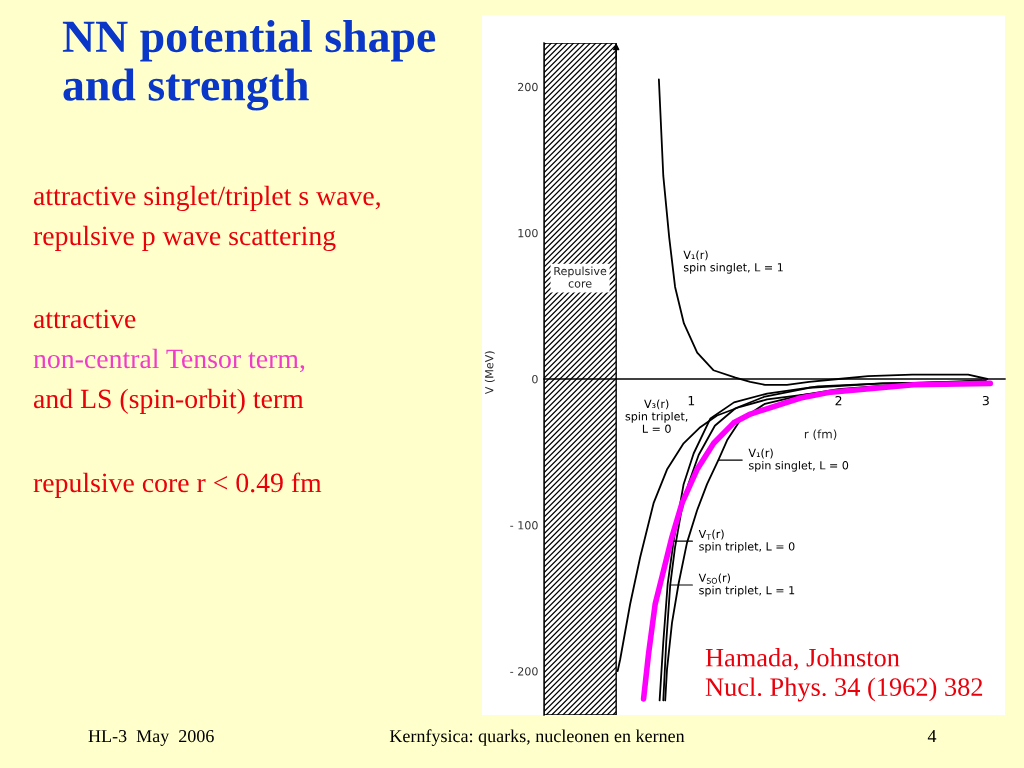 The height and width of the screenshot is (768, 1024). Describe the element at coordinates (691, 401) in the screenshot. I see `x-tick-label: 1` at that location.